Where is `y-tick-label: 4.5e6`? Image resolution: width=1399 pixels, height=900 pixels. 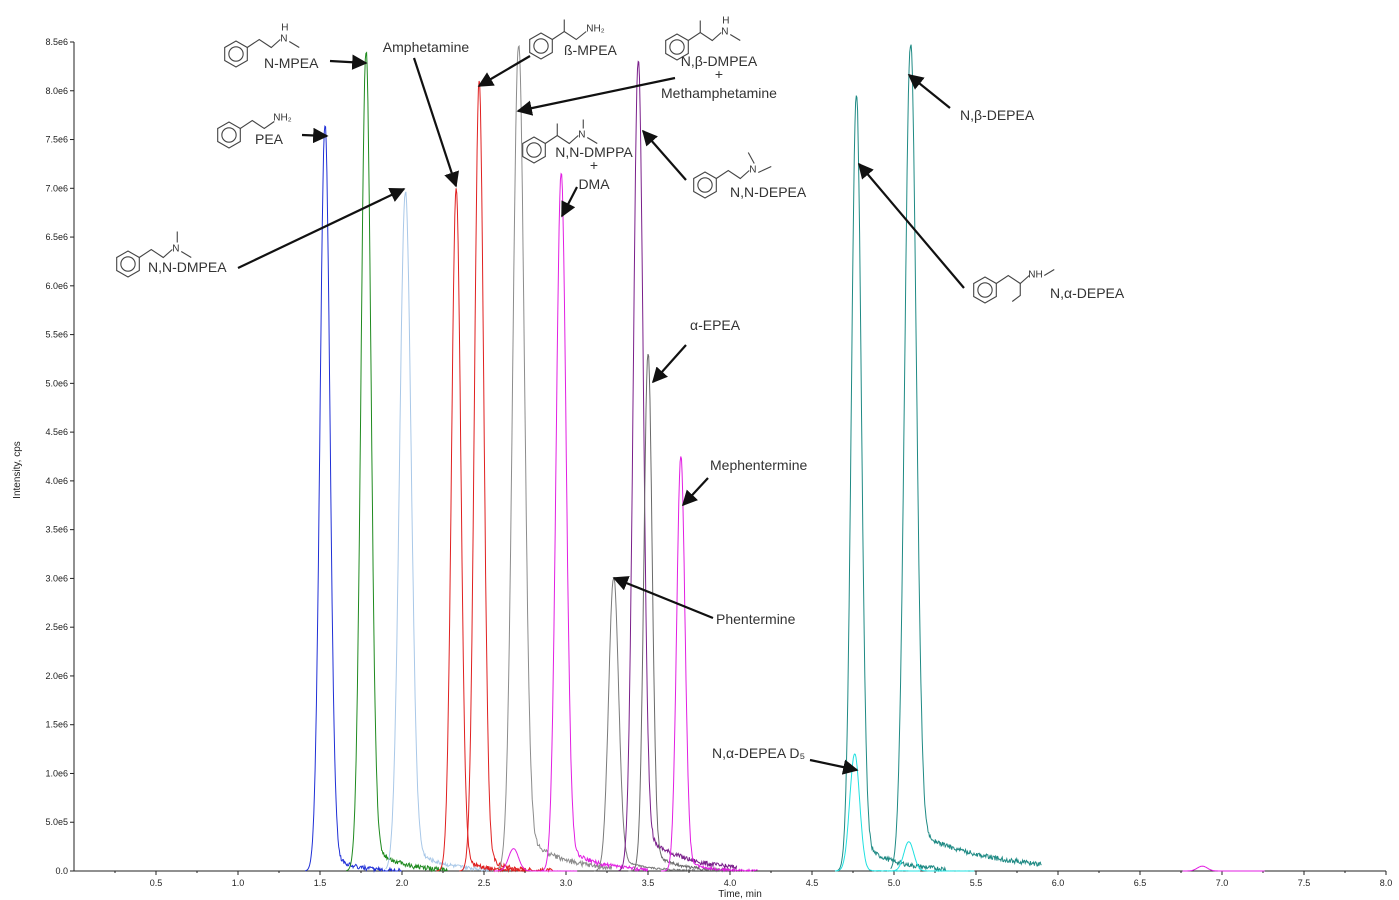
y-tick-label: 4.5e6 is located at coordinates (56, 432).